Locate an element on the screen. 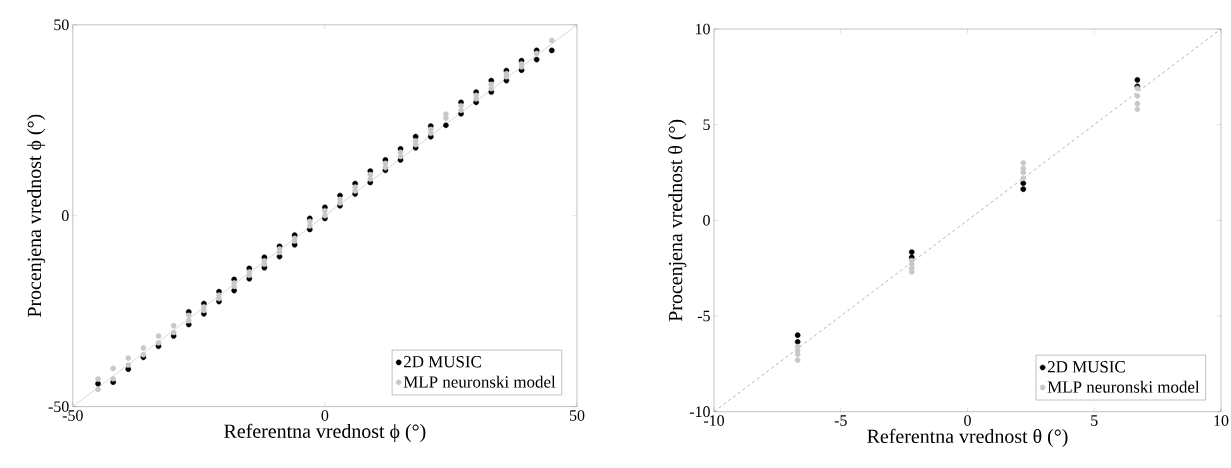  x-tick-label: -50 is located at coordinates (72, 415).